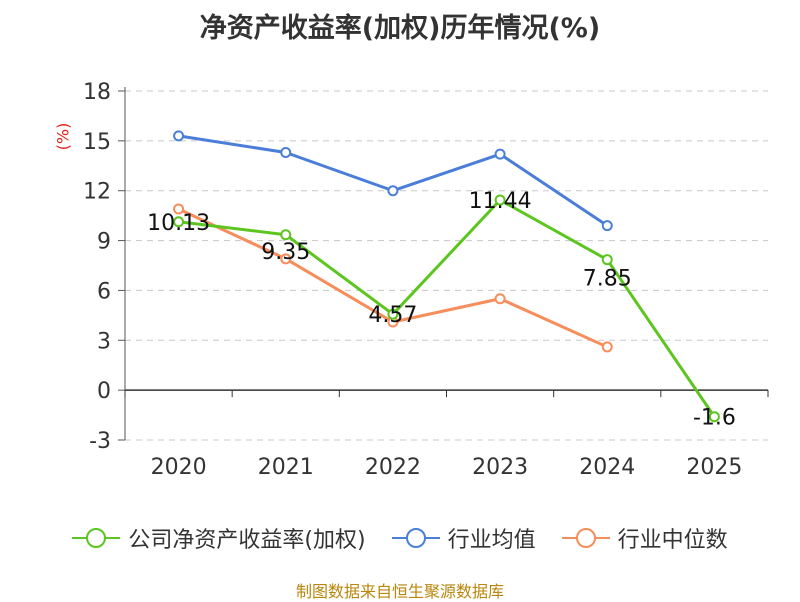 Image resolution: width=800 pixels, height=602 pixels. I want to click on legend: 公司净资产收益率(加权) 行业均值 行业中位数, so click(400, 538).